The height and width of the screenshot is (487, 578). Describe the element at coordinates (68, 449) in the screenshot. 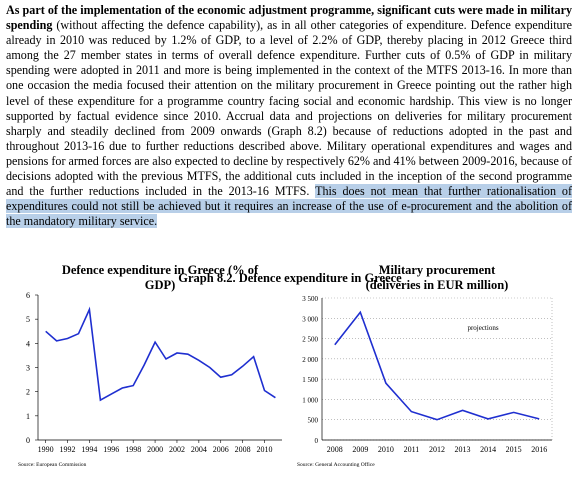

I see `x-tick-label: 1992` at that location.